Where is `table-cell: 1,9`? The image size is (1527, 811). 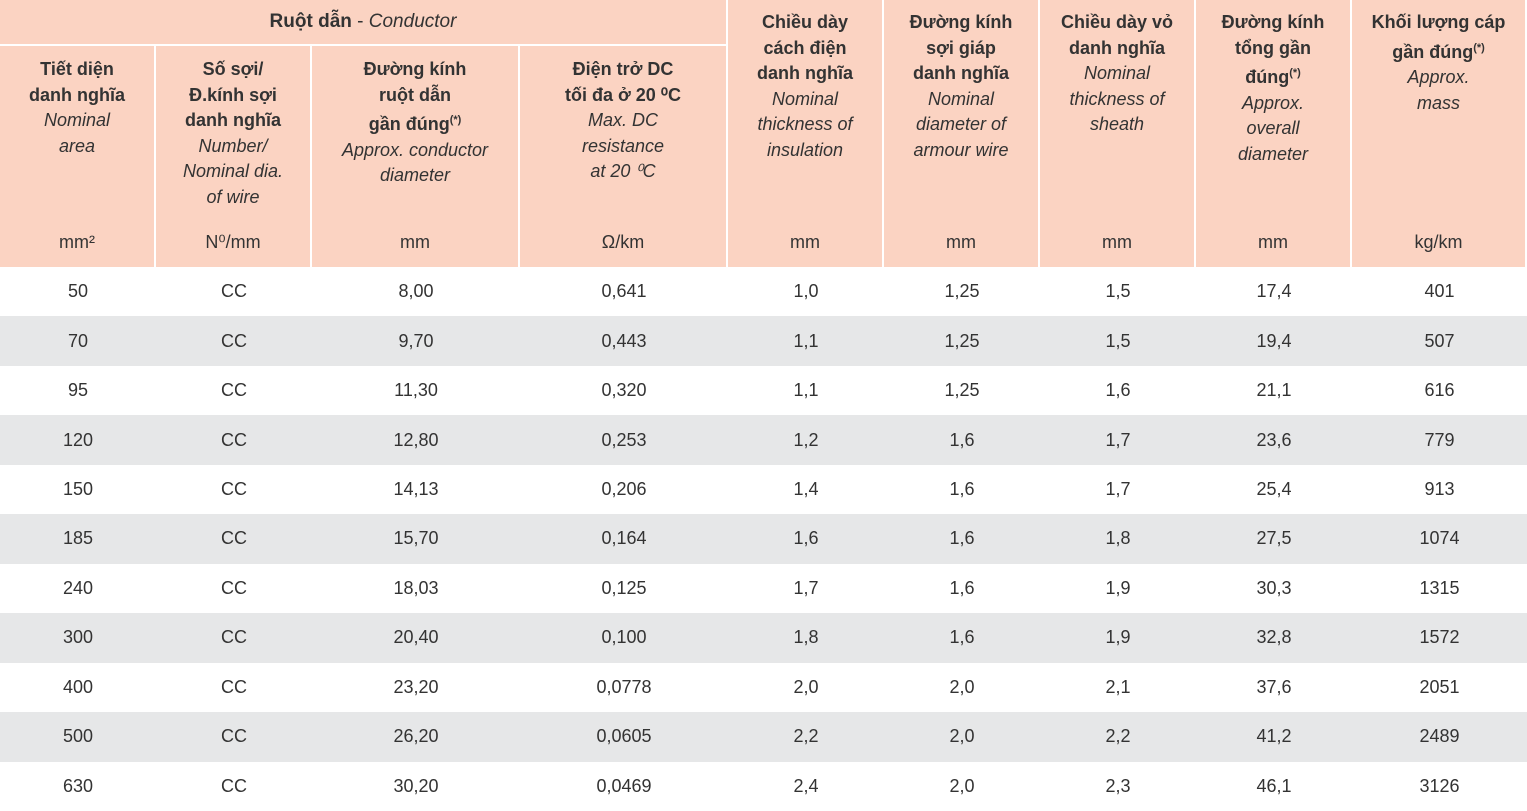 table-cell: 1,9 is located at coordinates (1118, 637).